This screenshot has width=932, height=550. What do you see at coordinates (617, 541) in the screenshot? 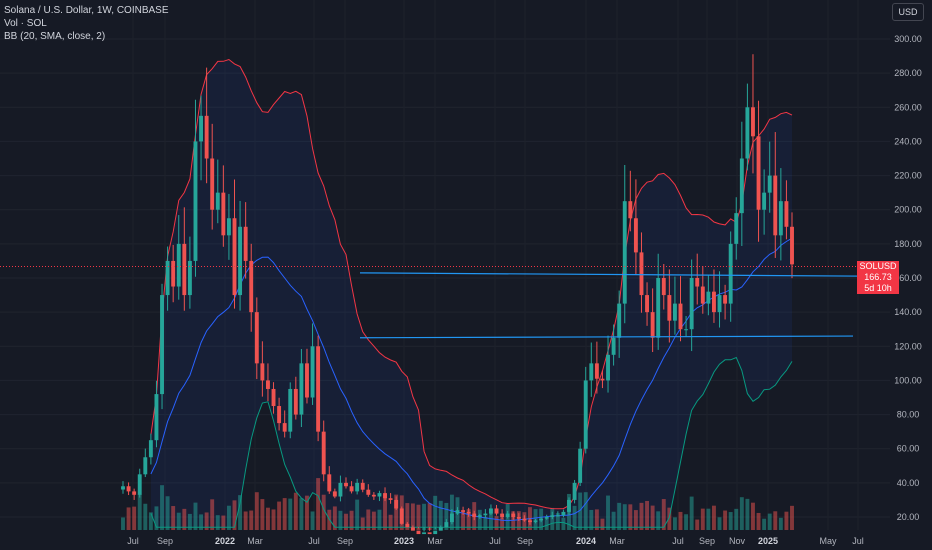
I see `time-tick-label: Mar` at bounding box center [617, 541].